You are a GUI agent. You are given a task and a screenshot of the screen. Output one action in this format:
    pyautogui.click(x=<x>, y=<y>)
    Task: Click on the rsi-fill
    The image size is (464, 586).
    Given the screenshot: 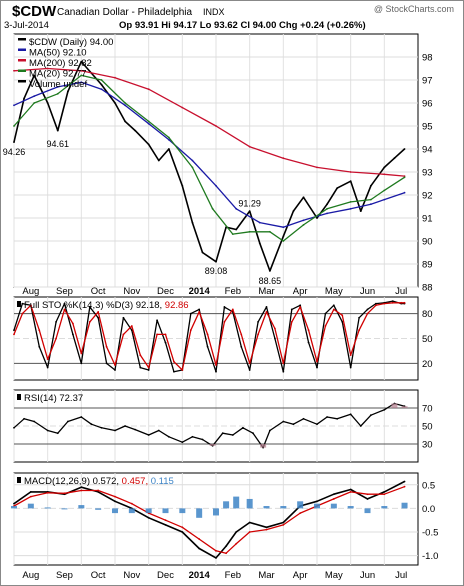 What is the action you would take?
    pyautogui.click(x=212, y=445)
    